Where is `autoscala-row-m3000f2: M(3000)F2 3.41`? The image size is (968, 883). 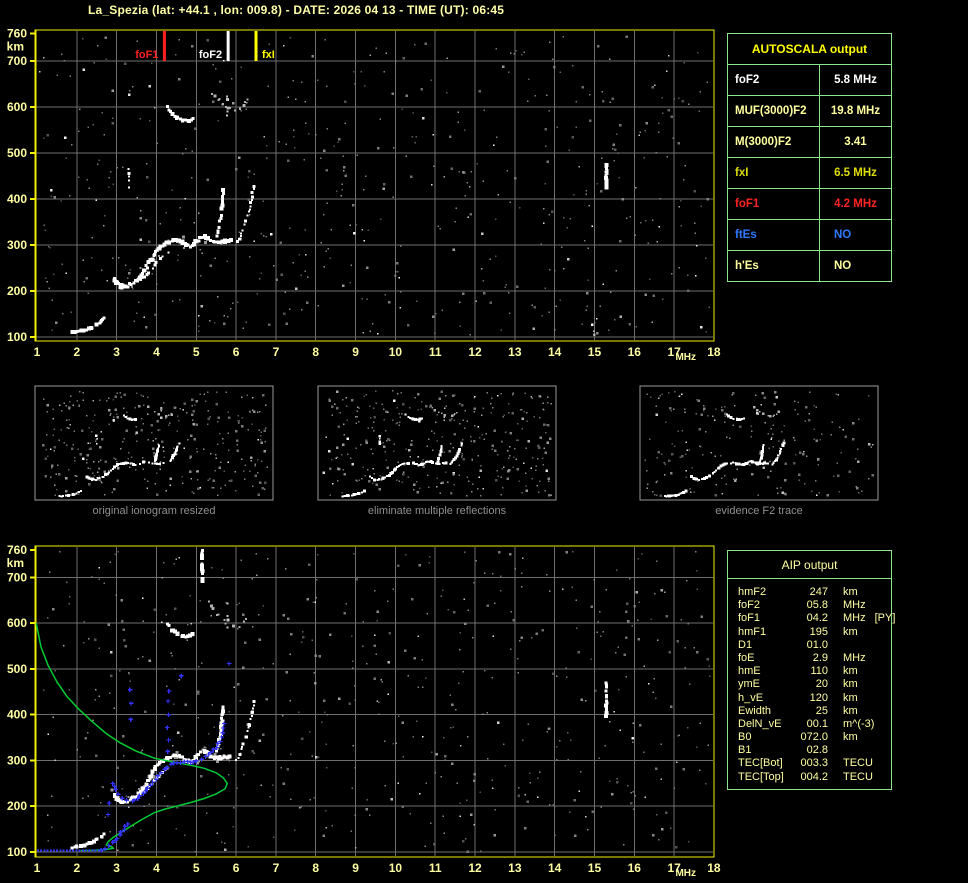 autoscala-row-m3000f2: M(3000)F2 3.41 is located at coordinates (809, 142).